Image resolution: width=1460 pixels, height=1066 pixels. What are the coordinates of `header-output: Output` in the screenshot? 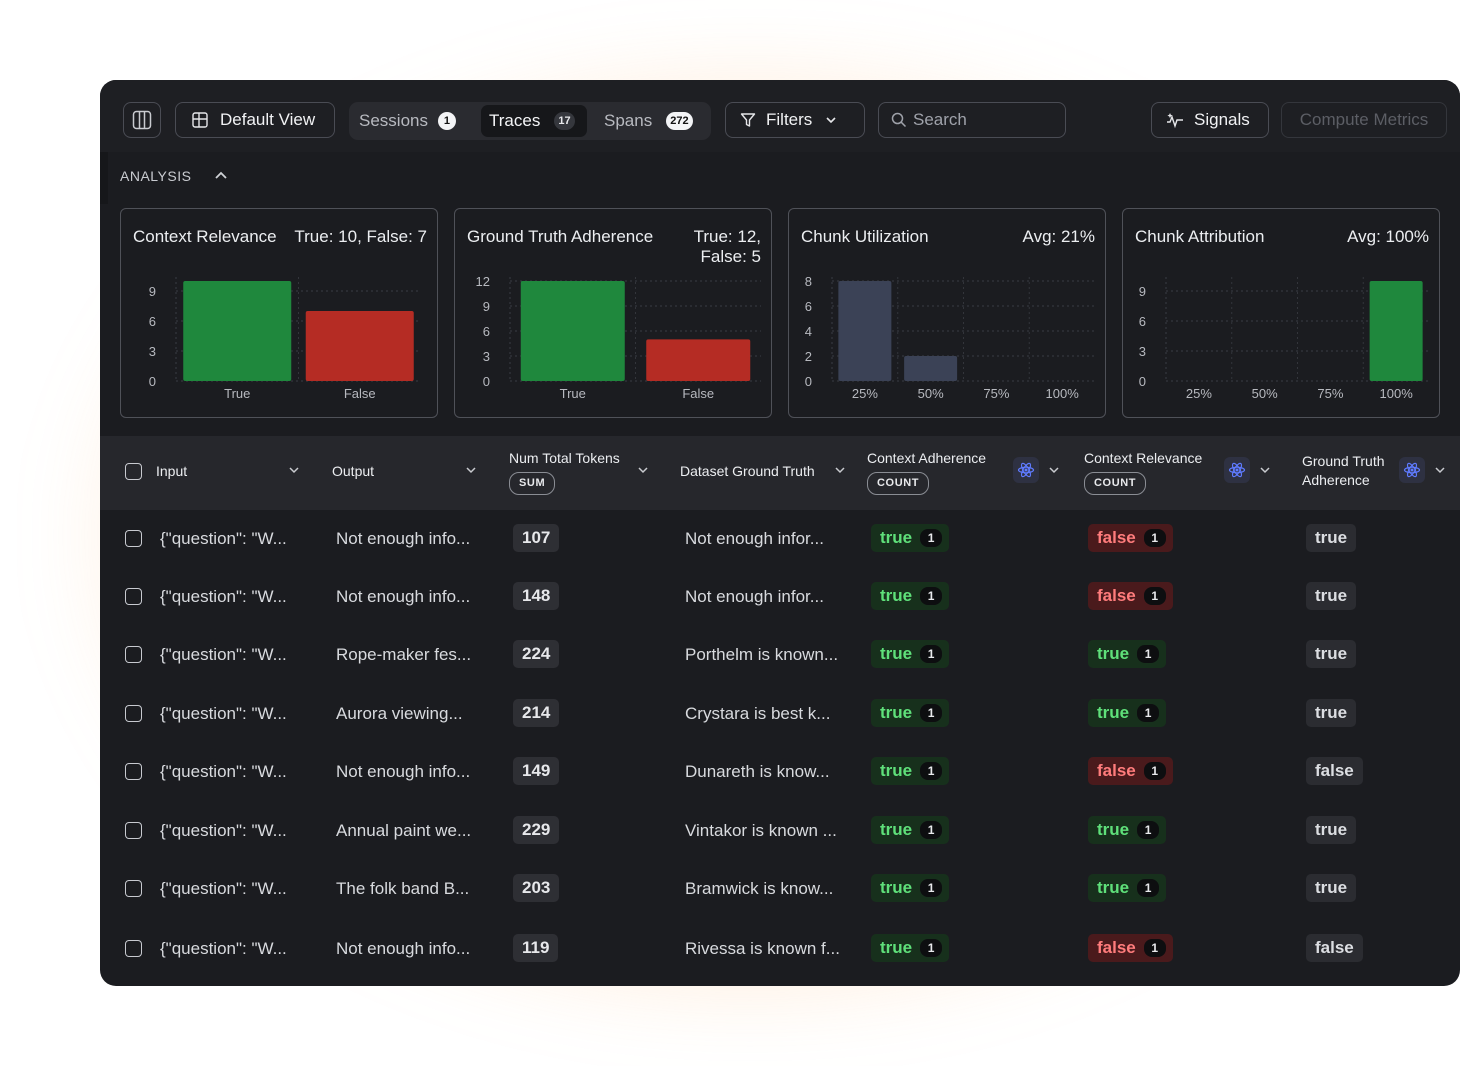 It's located at (353, 471).